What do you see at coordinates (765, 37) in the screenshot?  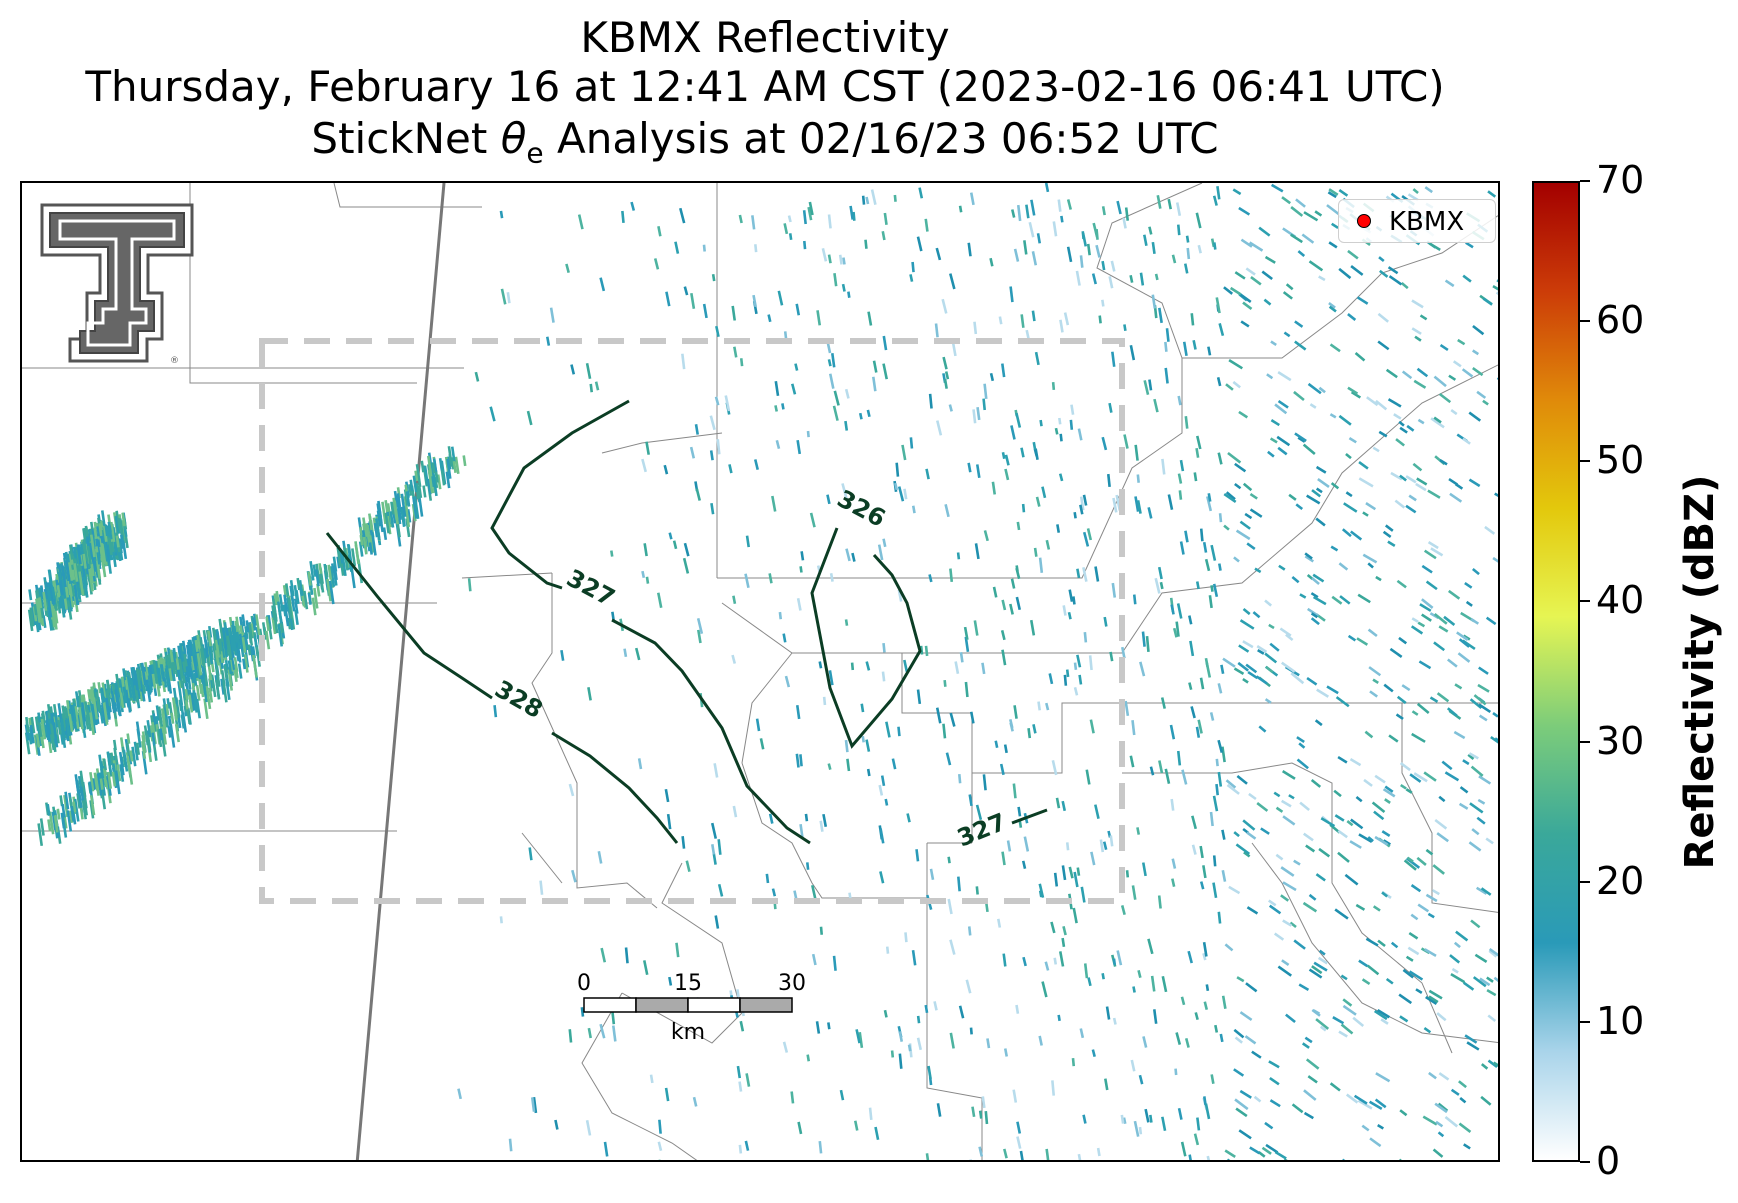 I see `chart-title: KBMX Reflectivity` at bounding box center [765, 37].